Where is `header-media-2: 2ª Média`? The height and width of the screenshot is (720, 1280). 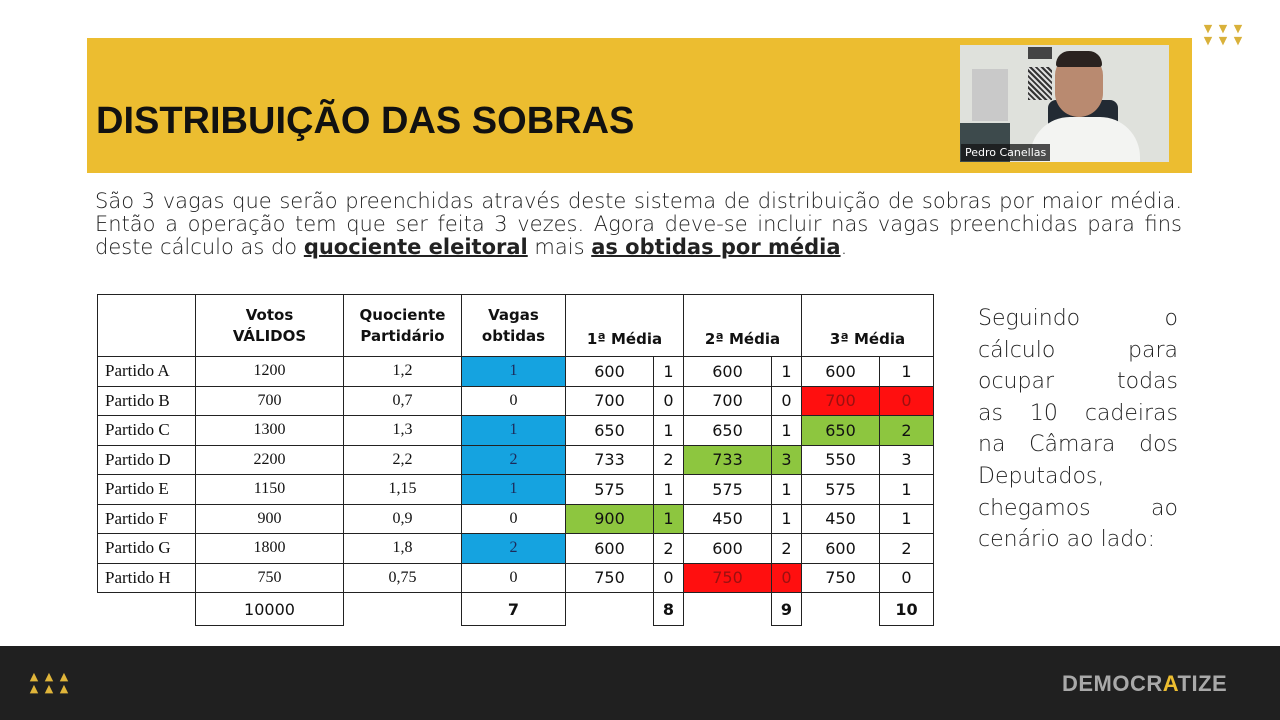
header-media-2: 2ª Média is located at coordinates (742, 325).